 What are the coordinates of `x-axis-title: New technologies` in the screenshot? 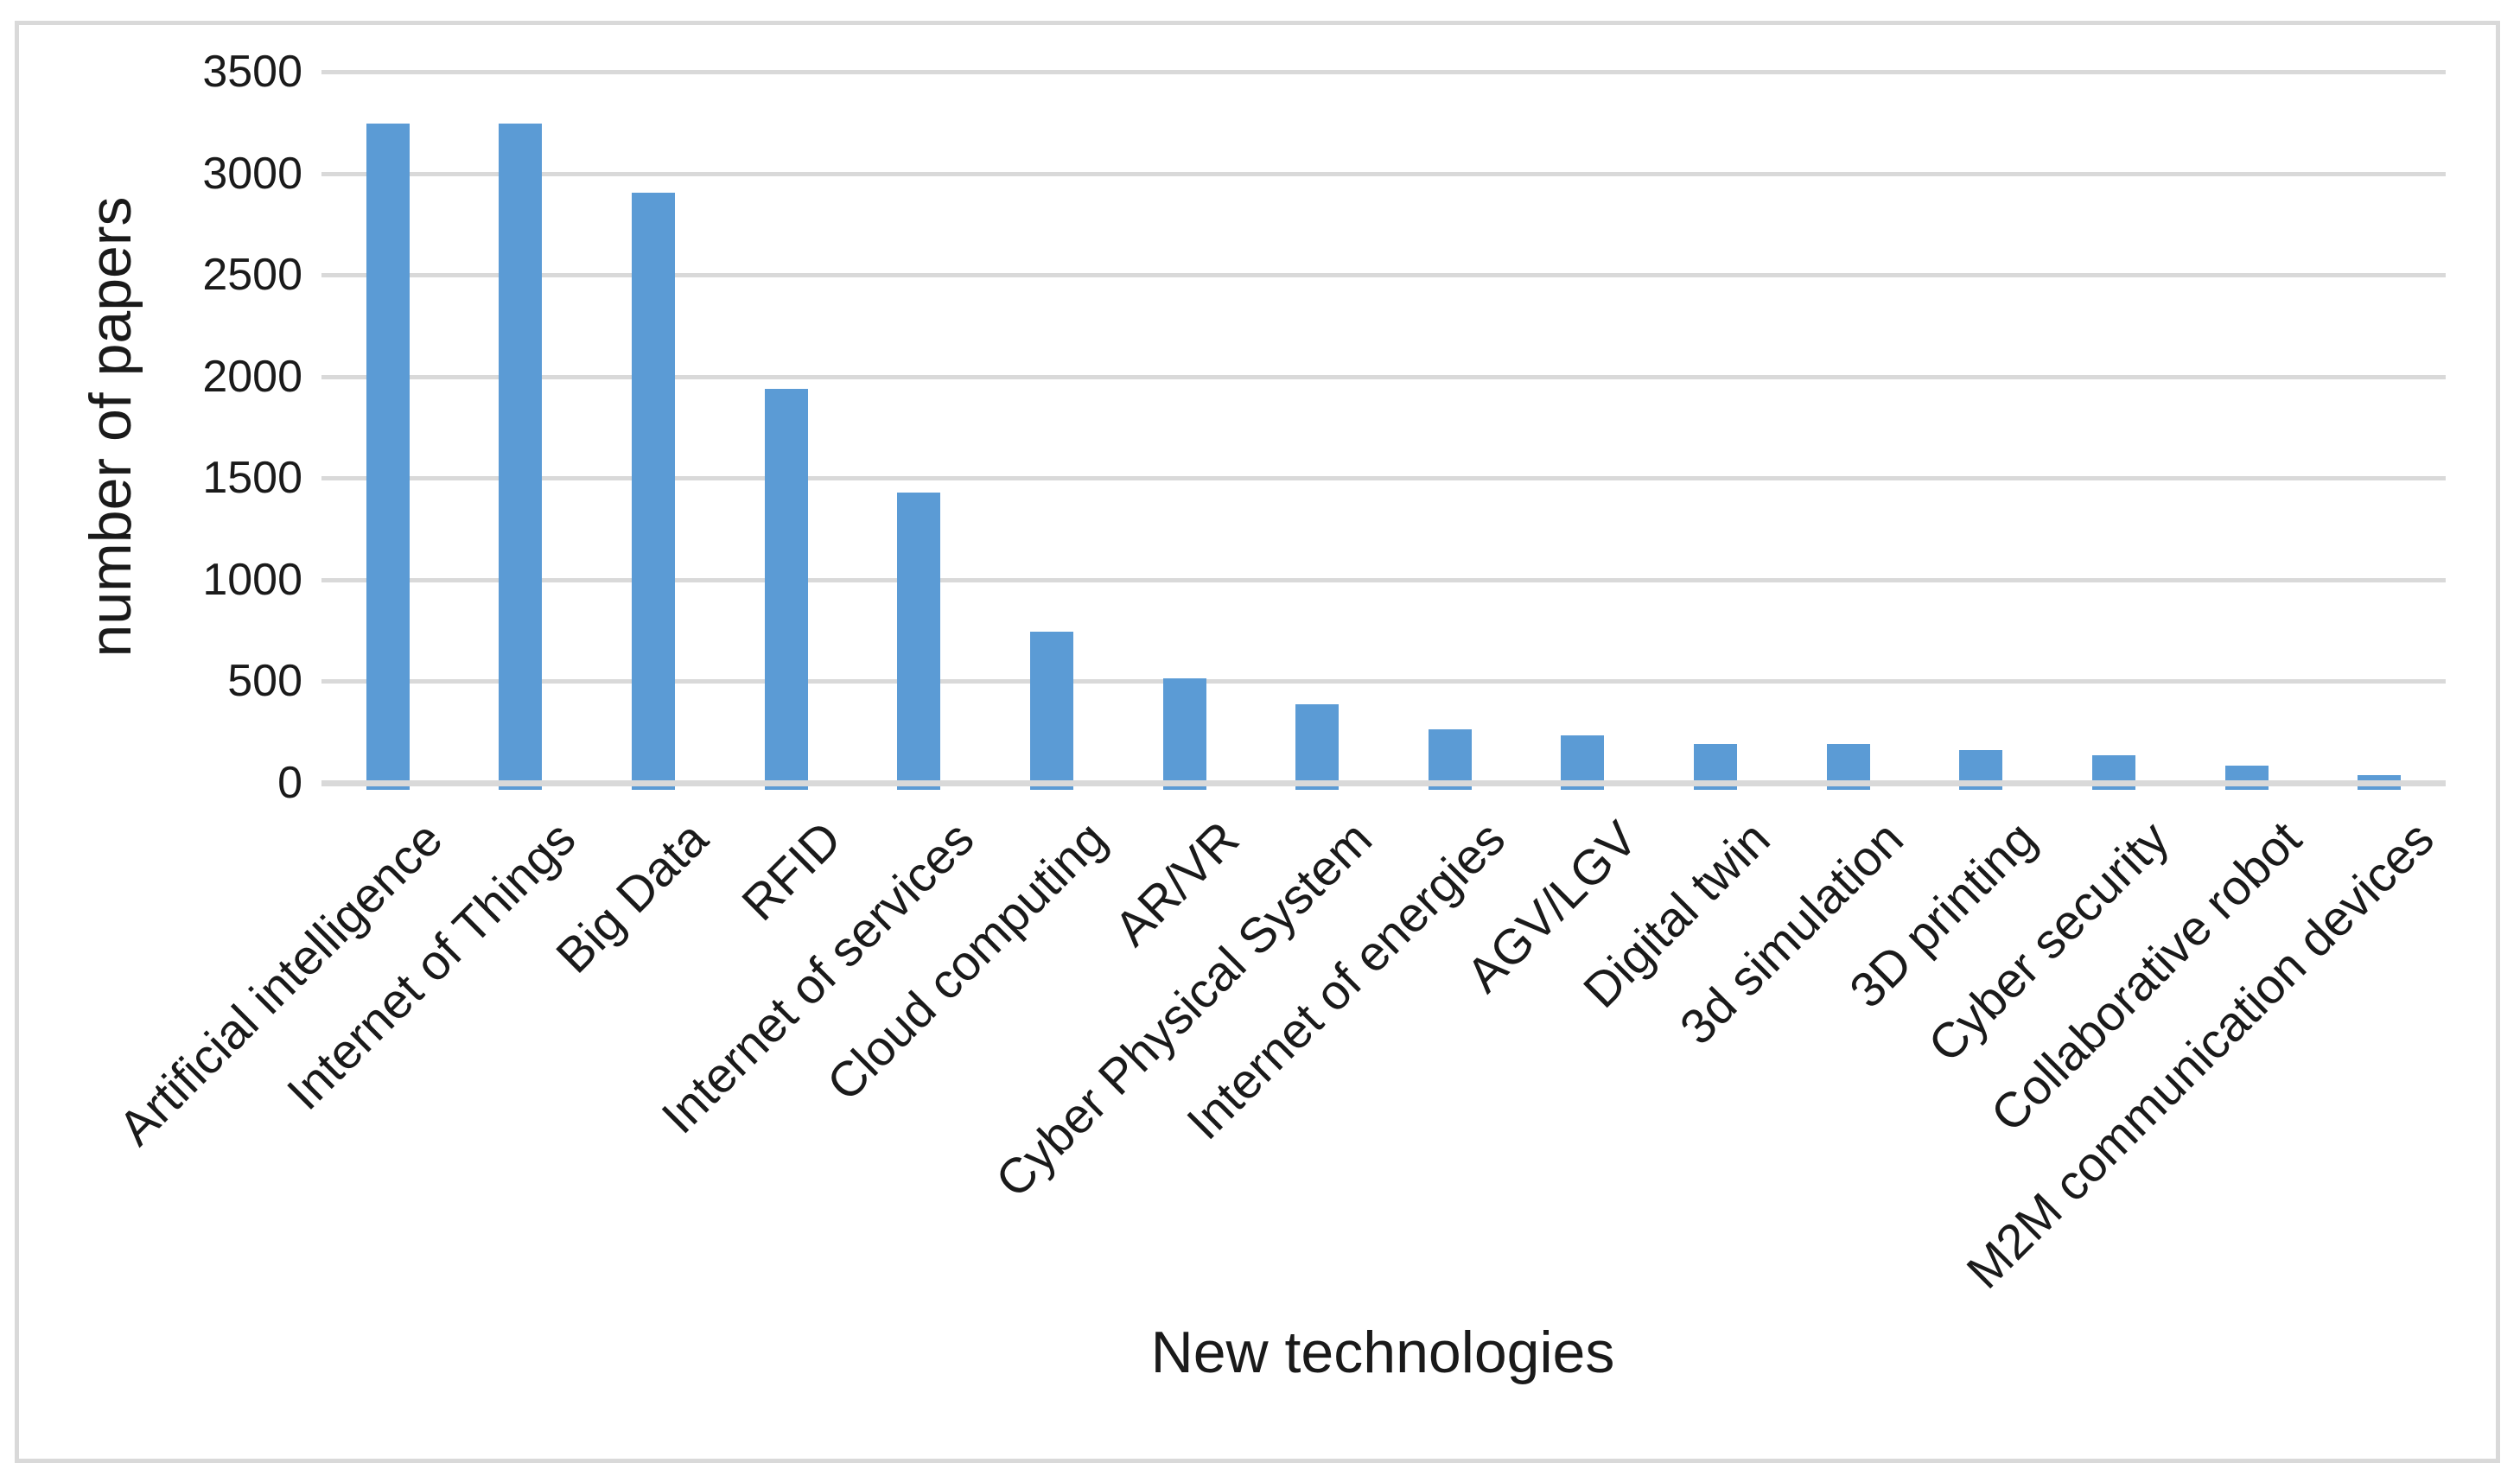 It's located at (1383, 1353).